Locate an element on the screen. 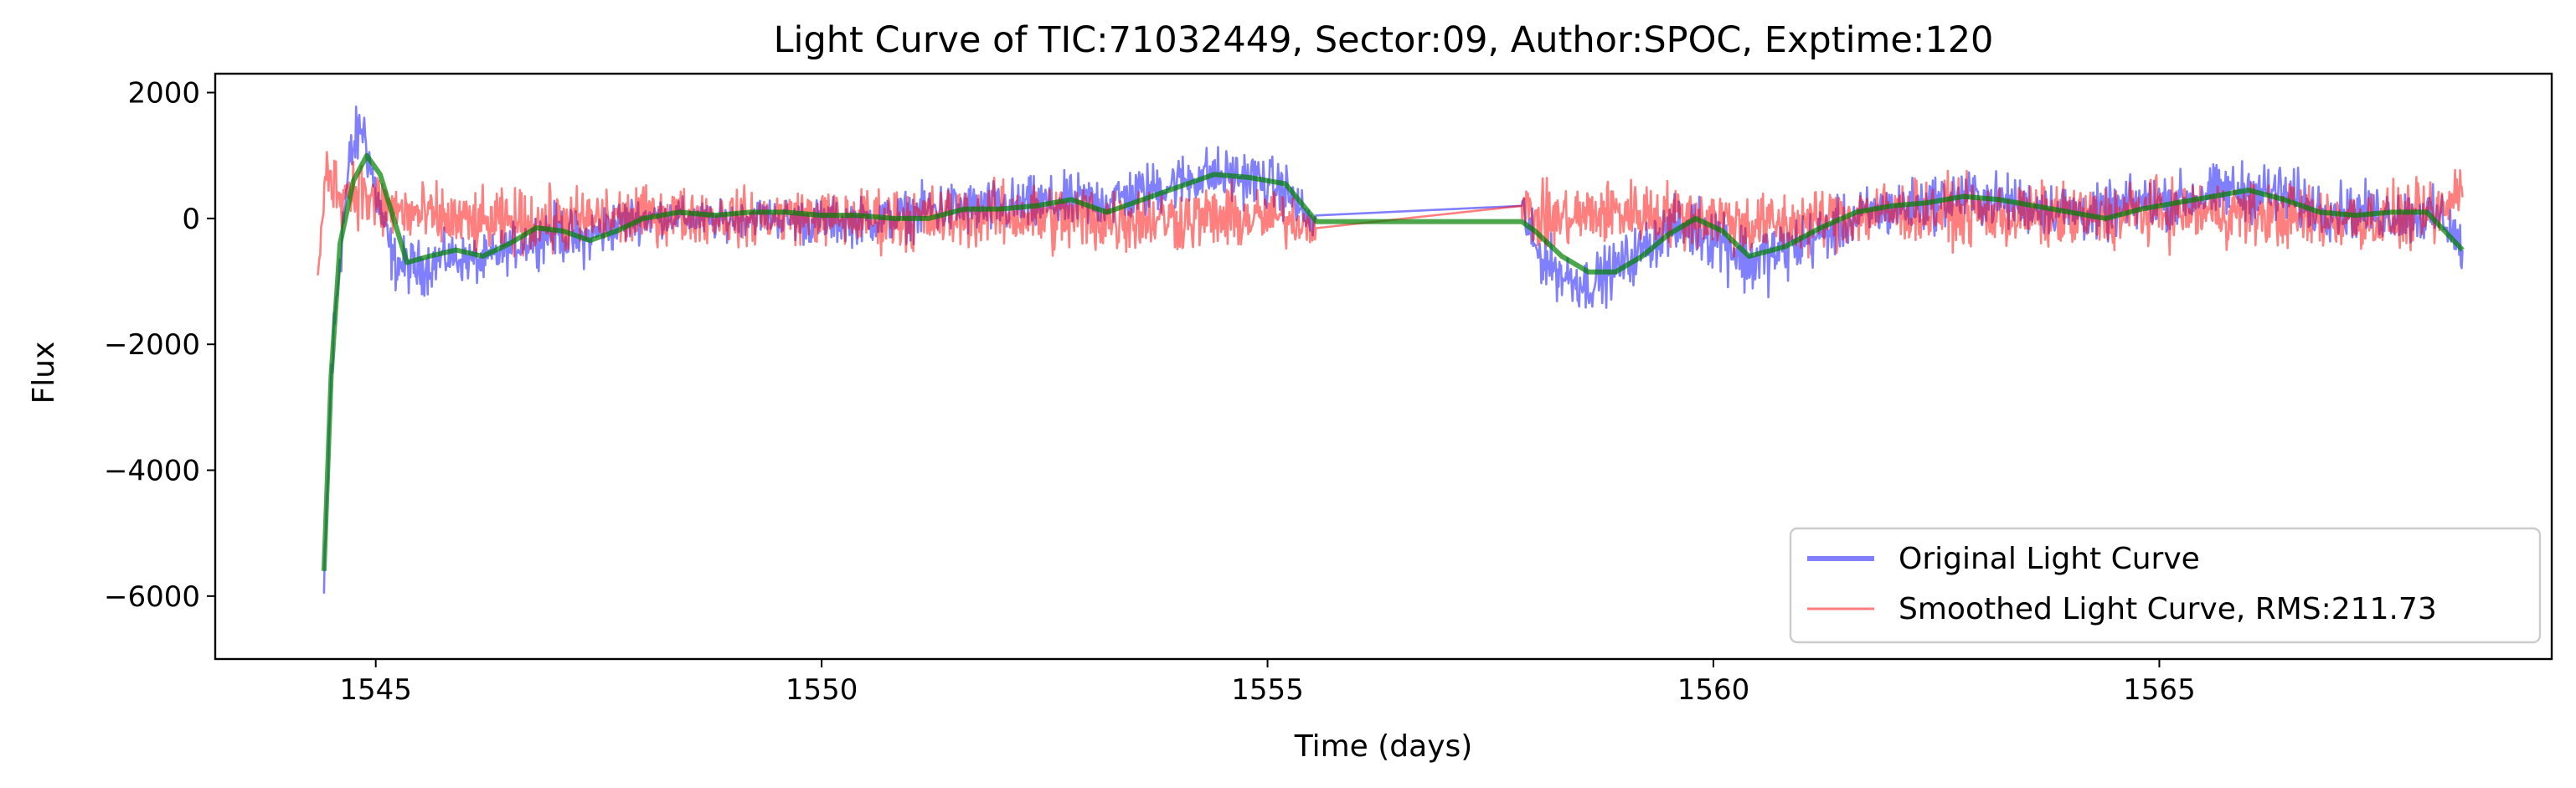 The width and height of the screenshot is (2576, 788). x-tick-label: 1565 is located at coordinates (2159, 690).